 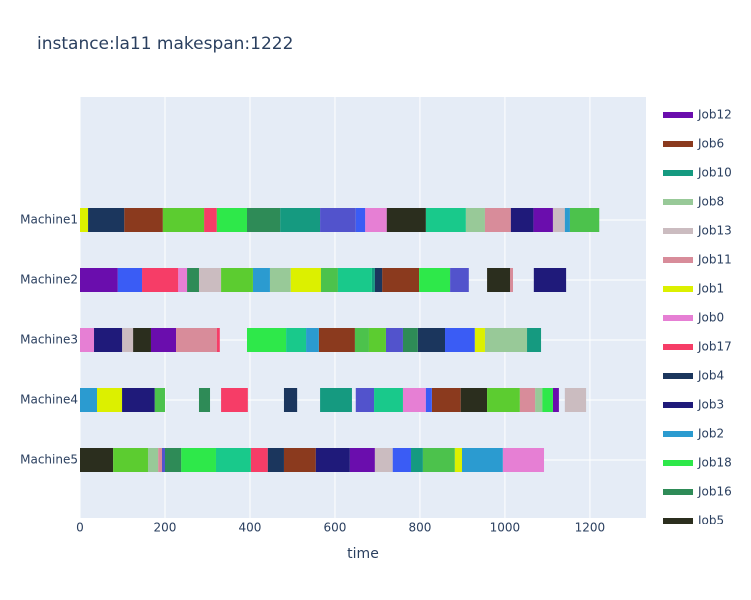 What do you see at coordinates (505, 528) in the screenshot?
I see `x-tick-label: 1000` at bounding box center [505, 528].